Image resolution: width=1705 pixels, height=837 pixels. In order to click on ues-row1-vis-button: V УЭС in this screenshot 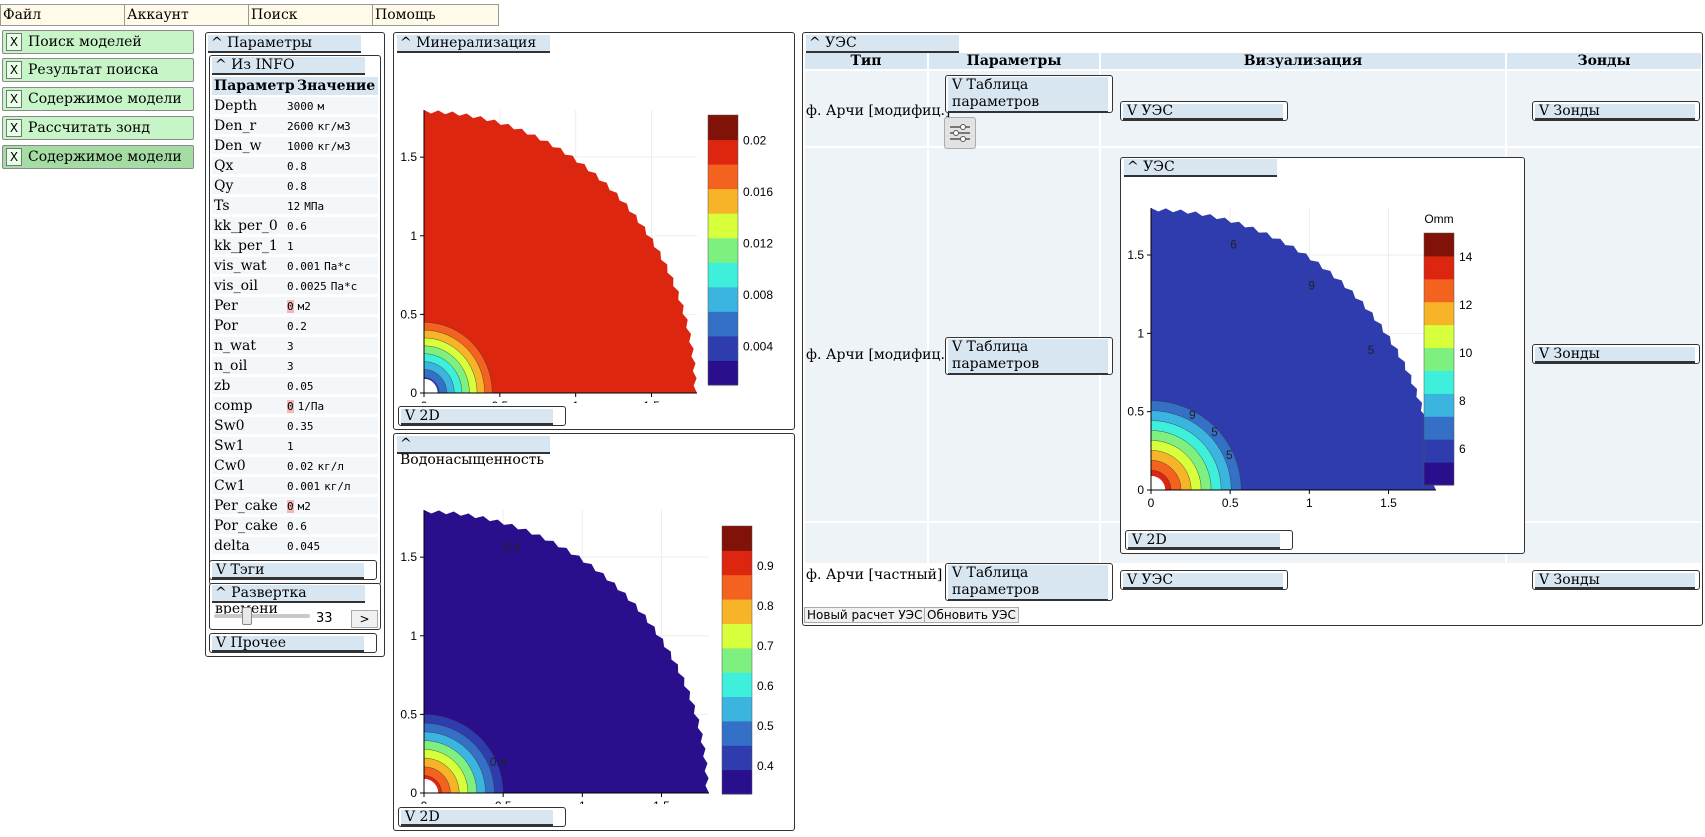, I will do `click(1204, 111)`.